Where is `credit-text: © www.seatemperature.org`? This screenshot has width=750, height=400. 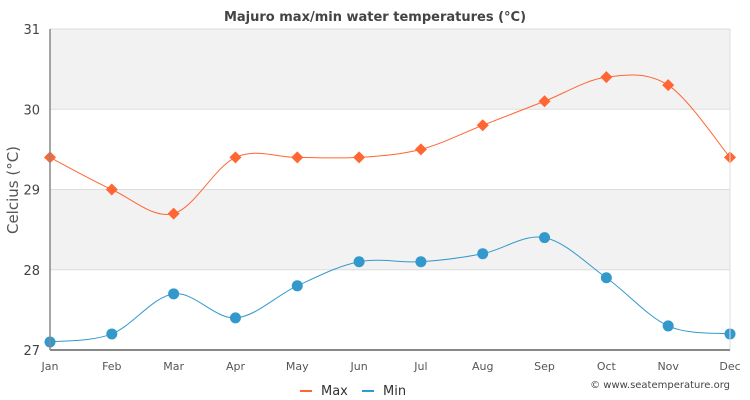
credit-text: © www.seatemperature.org is located at coordinates (660, 385).